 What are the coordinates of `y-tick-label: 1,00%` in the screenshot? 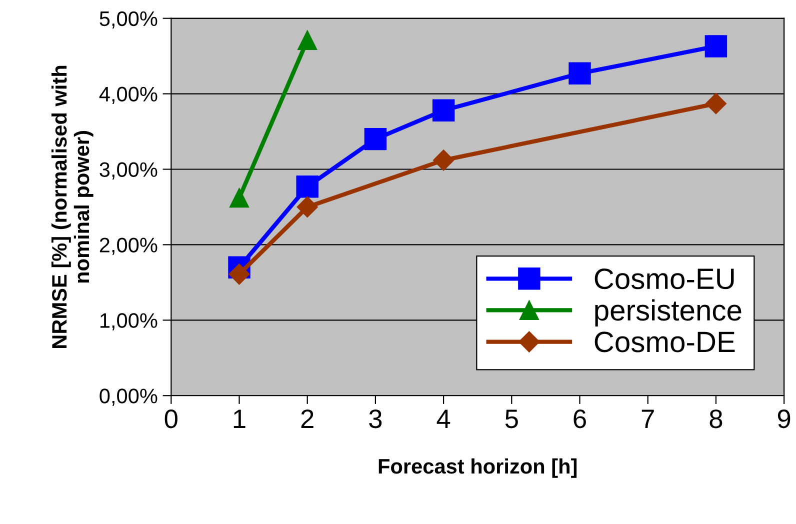 It's located at (129, 321).